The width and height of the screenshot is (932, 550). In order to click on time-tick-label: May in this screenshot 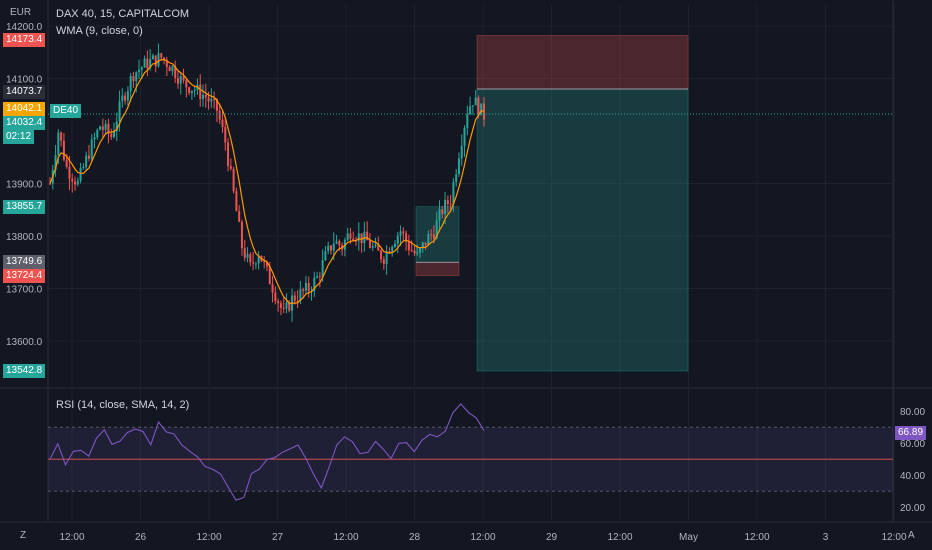, I will do `click(688, 537)`.